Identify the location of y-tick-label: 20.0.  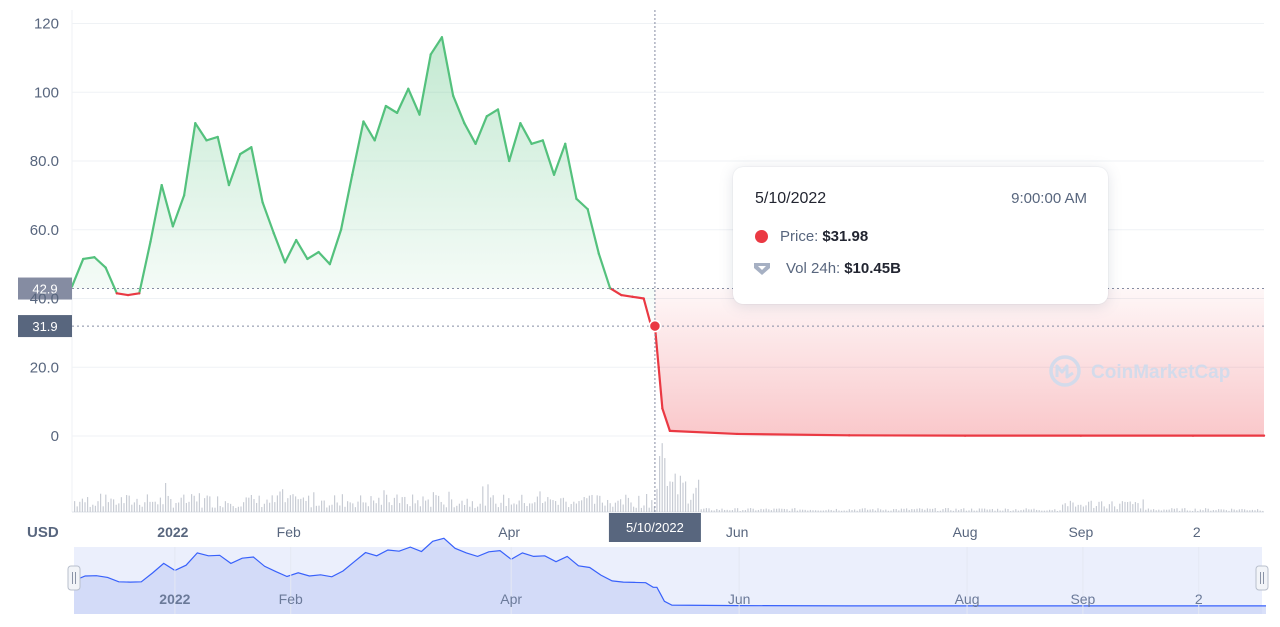
(44, 367).